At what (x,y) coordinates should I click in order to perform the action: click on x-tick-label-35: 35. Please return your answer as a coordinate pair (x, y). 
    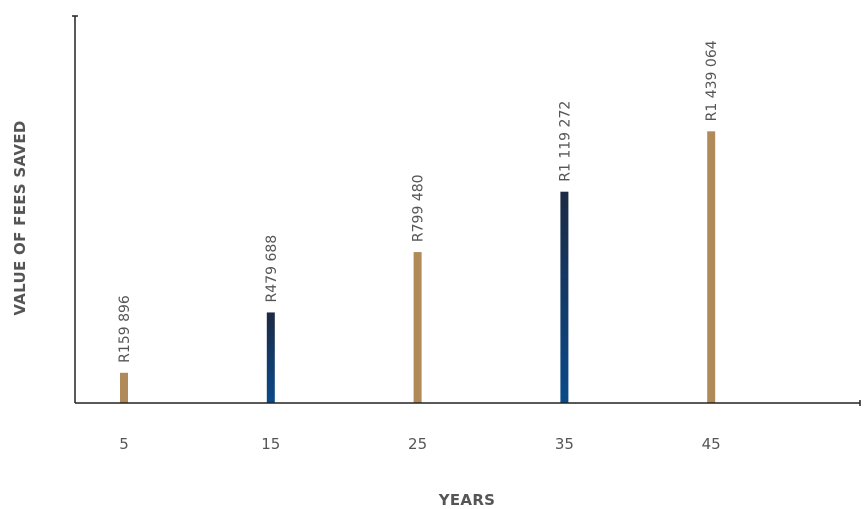
    Looking at the image, I should click on (564, 444).